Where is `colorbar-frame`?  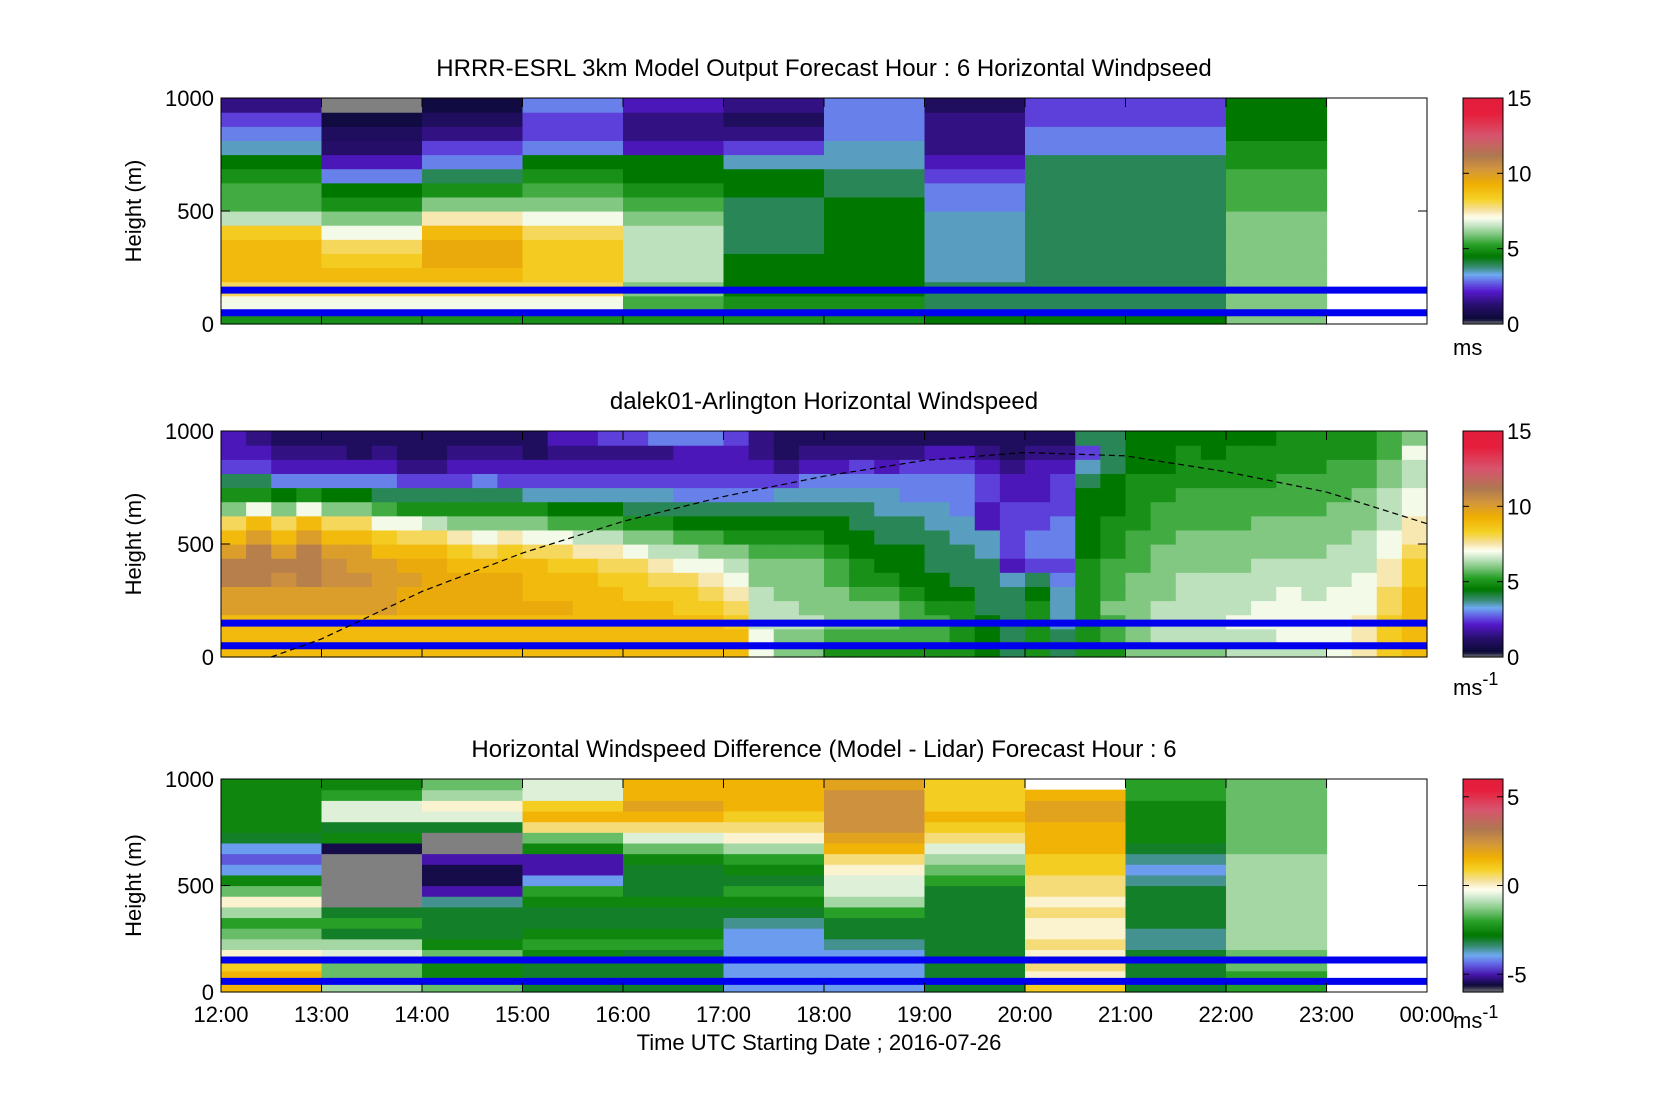
colorbar-frame is located at coordinates (1483, 211).